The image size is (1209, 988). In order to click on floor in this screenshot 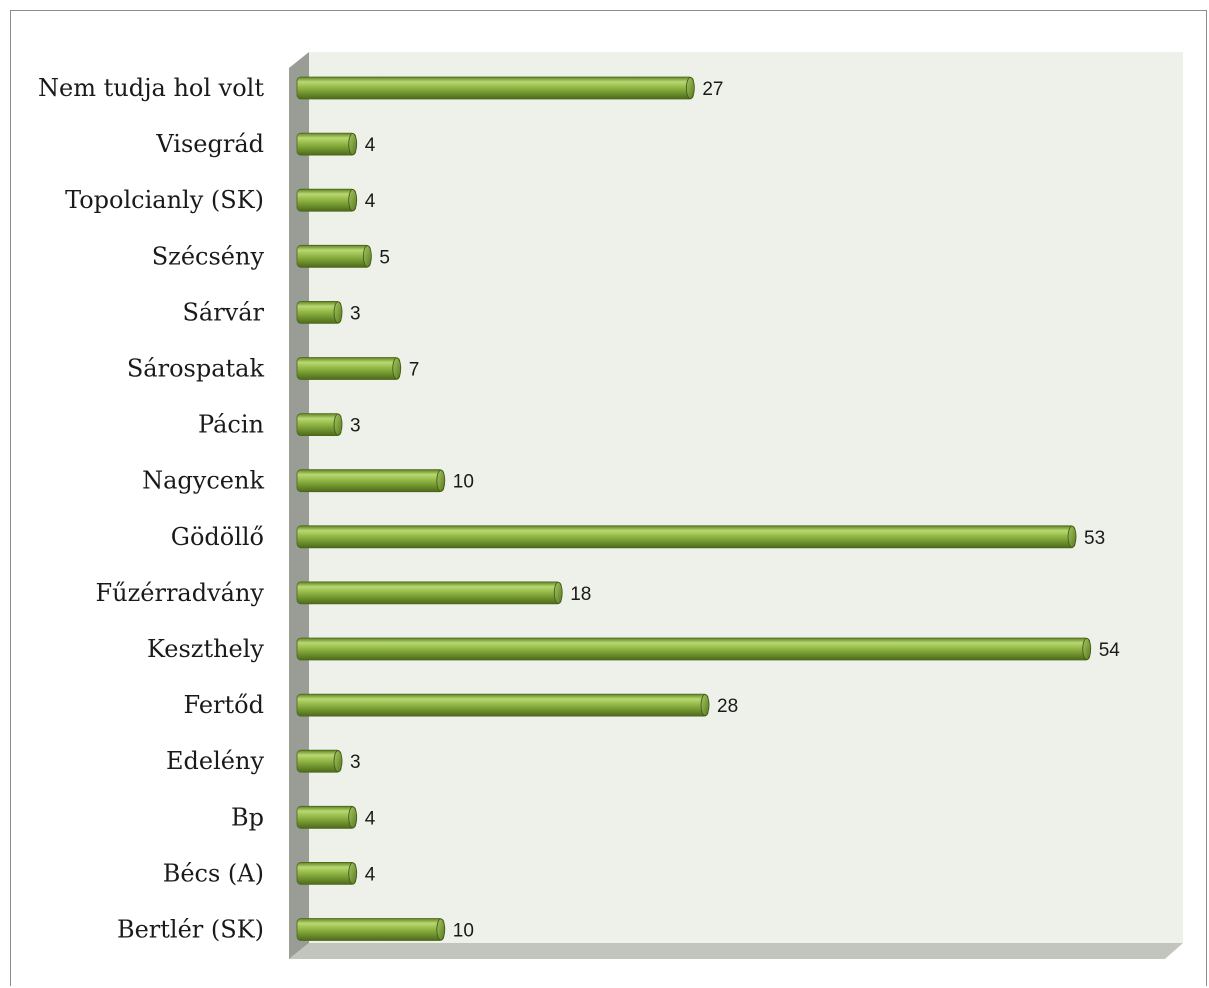, I will do `click(736, 951)`.